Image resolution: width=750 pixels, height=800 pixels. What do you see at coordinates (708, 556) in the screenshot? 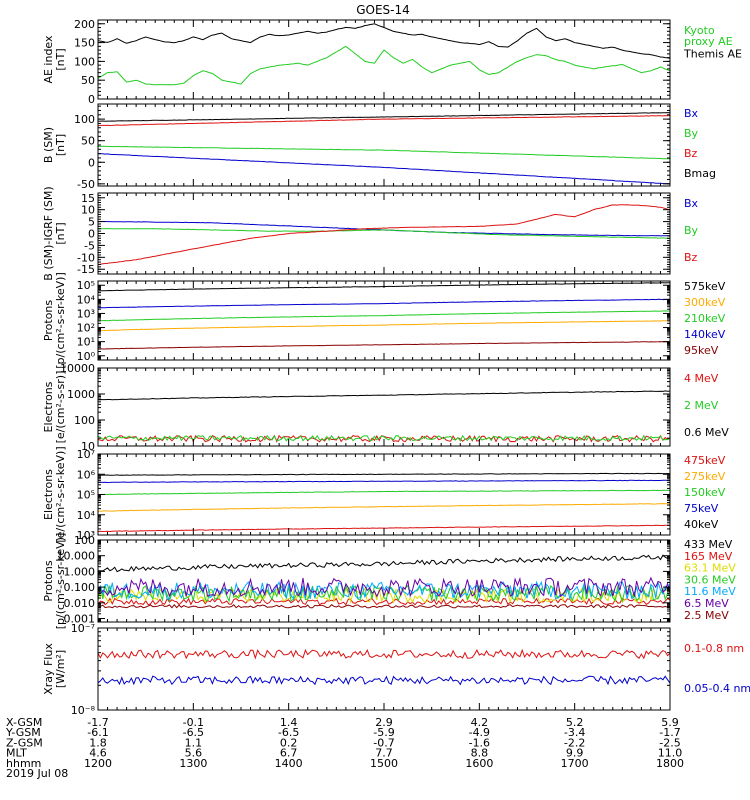
I see `legend-protons_mev-1-0: 165 MeV` at bounding box center [708, 556].